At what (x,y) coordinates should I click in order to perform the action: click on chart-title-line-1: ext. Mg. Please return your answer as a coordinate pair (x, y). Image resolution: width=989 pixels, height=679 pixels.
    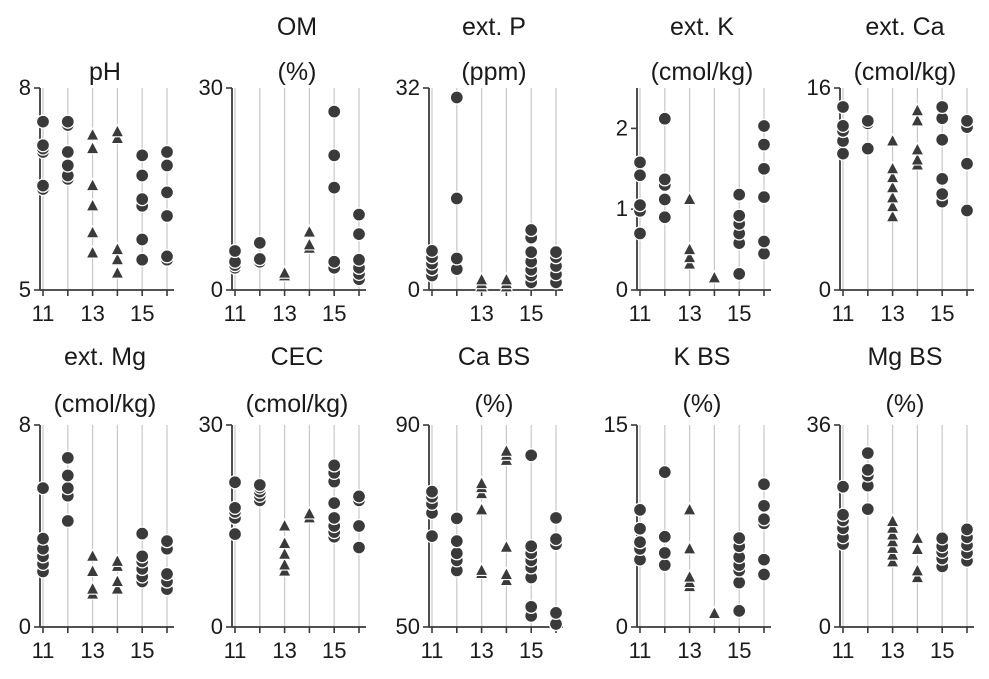
    Looking at the image, I should click on (105, 357).